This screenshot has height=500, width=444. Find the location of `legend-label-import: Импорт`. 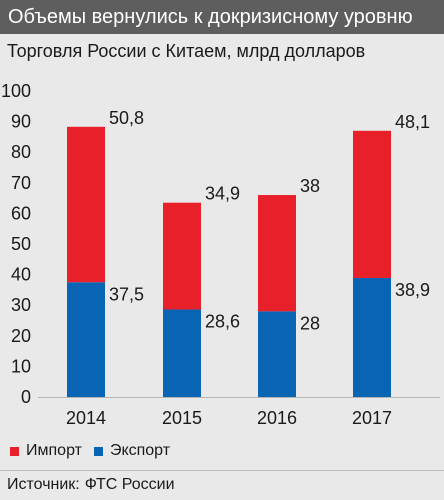

legend-label-import: Импорт is located at coordinates (54, 450).